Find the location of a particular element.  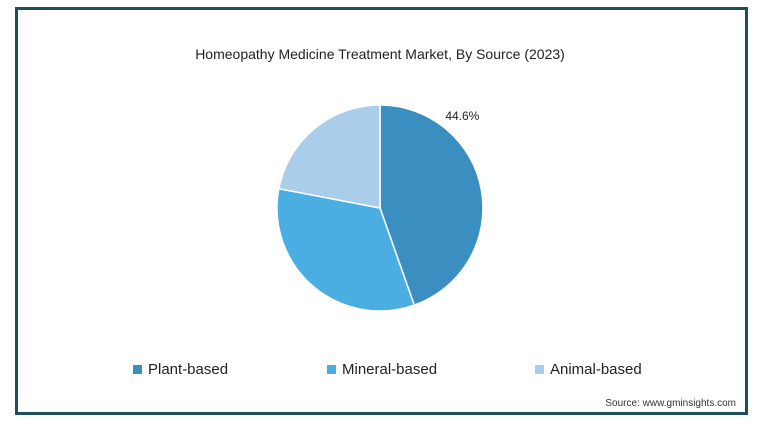

legend: Plant-based Mineral-based Animal-based is located at coordinates (380, 371).